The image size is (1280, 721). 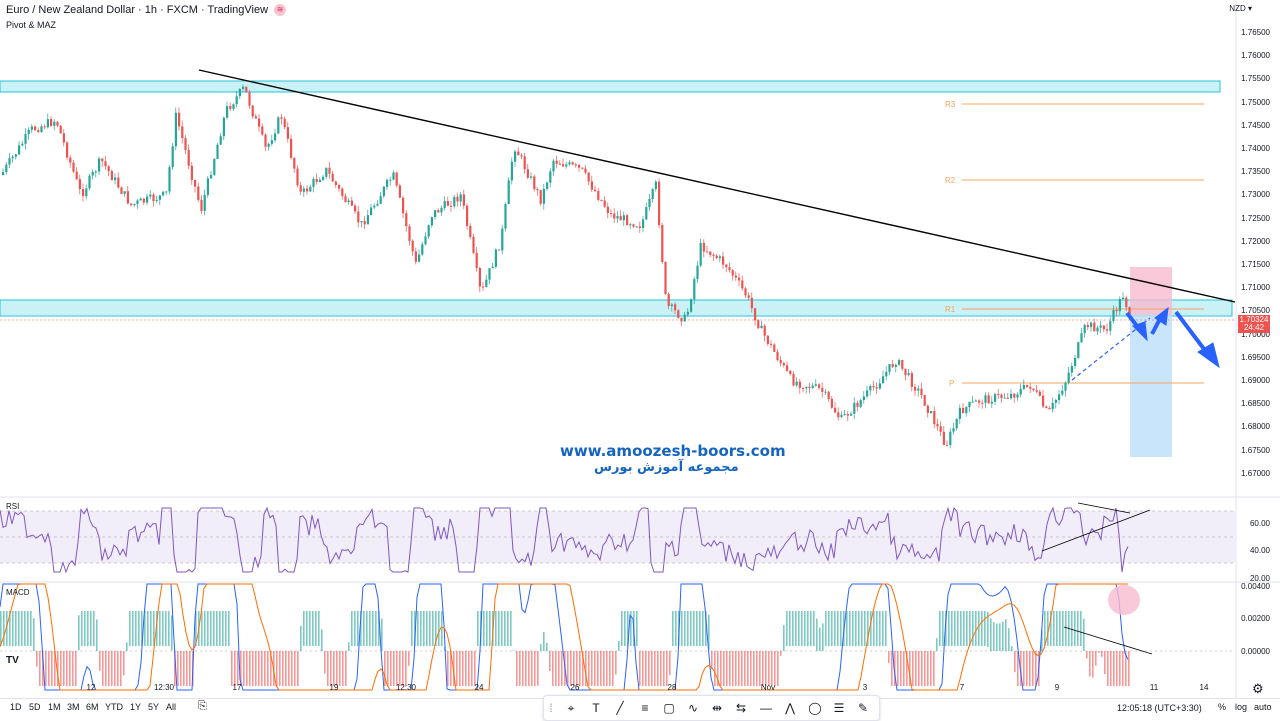 I want to click on timeframe-button: YTD, so click(x=114, y=707).